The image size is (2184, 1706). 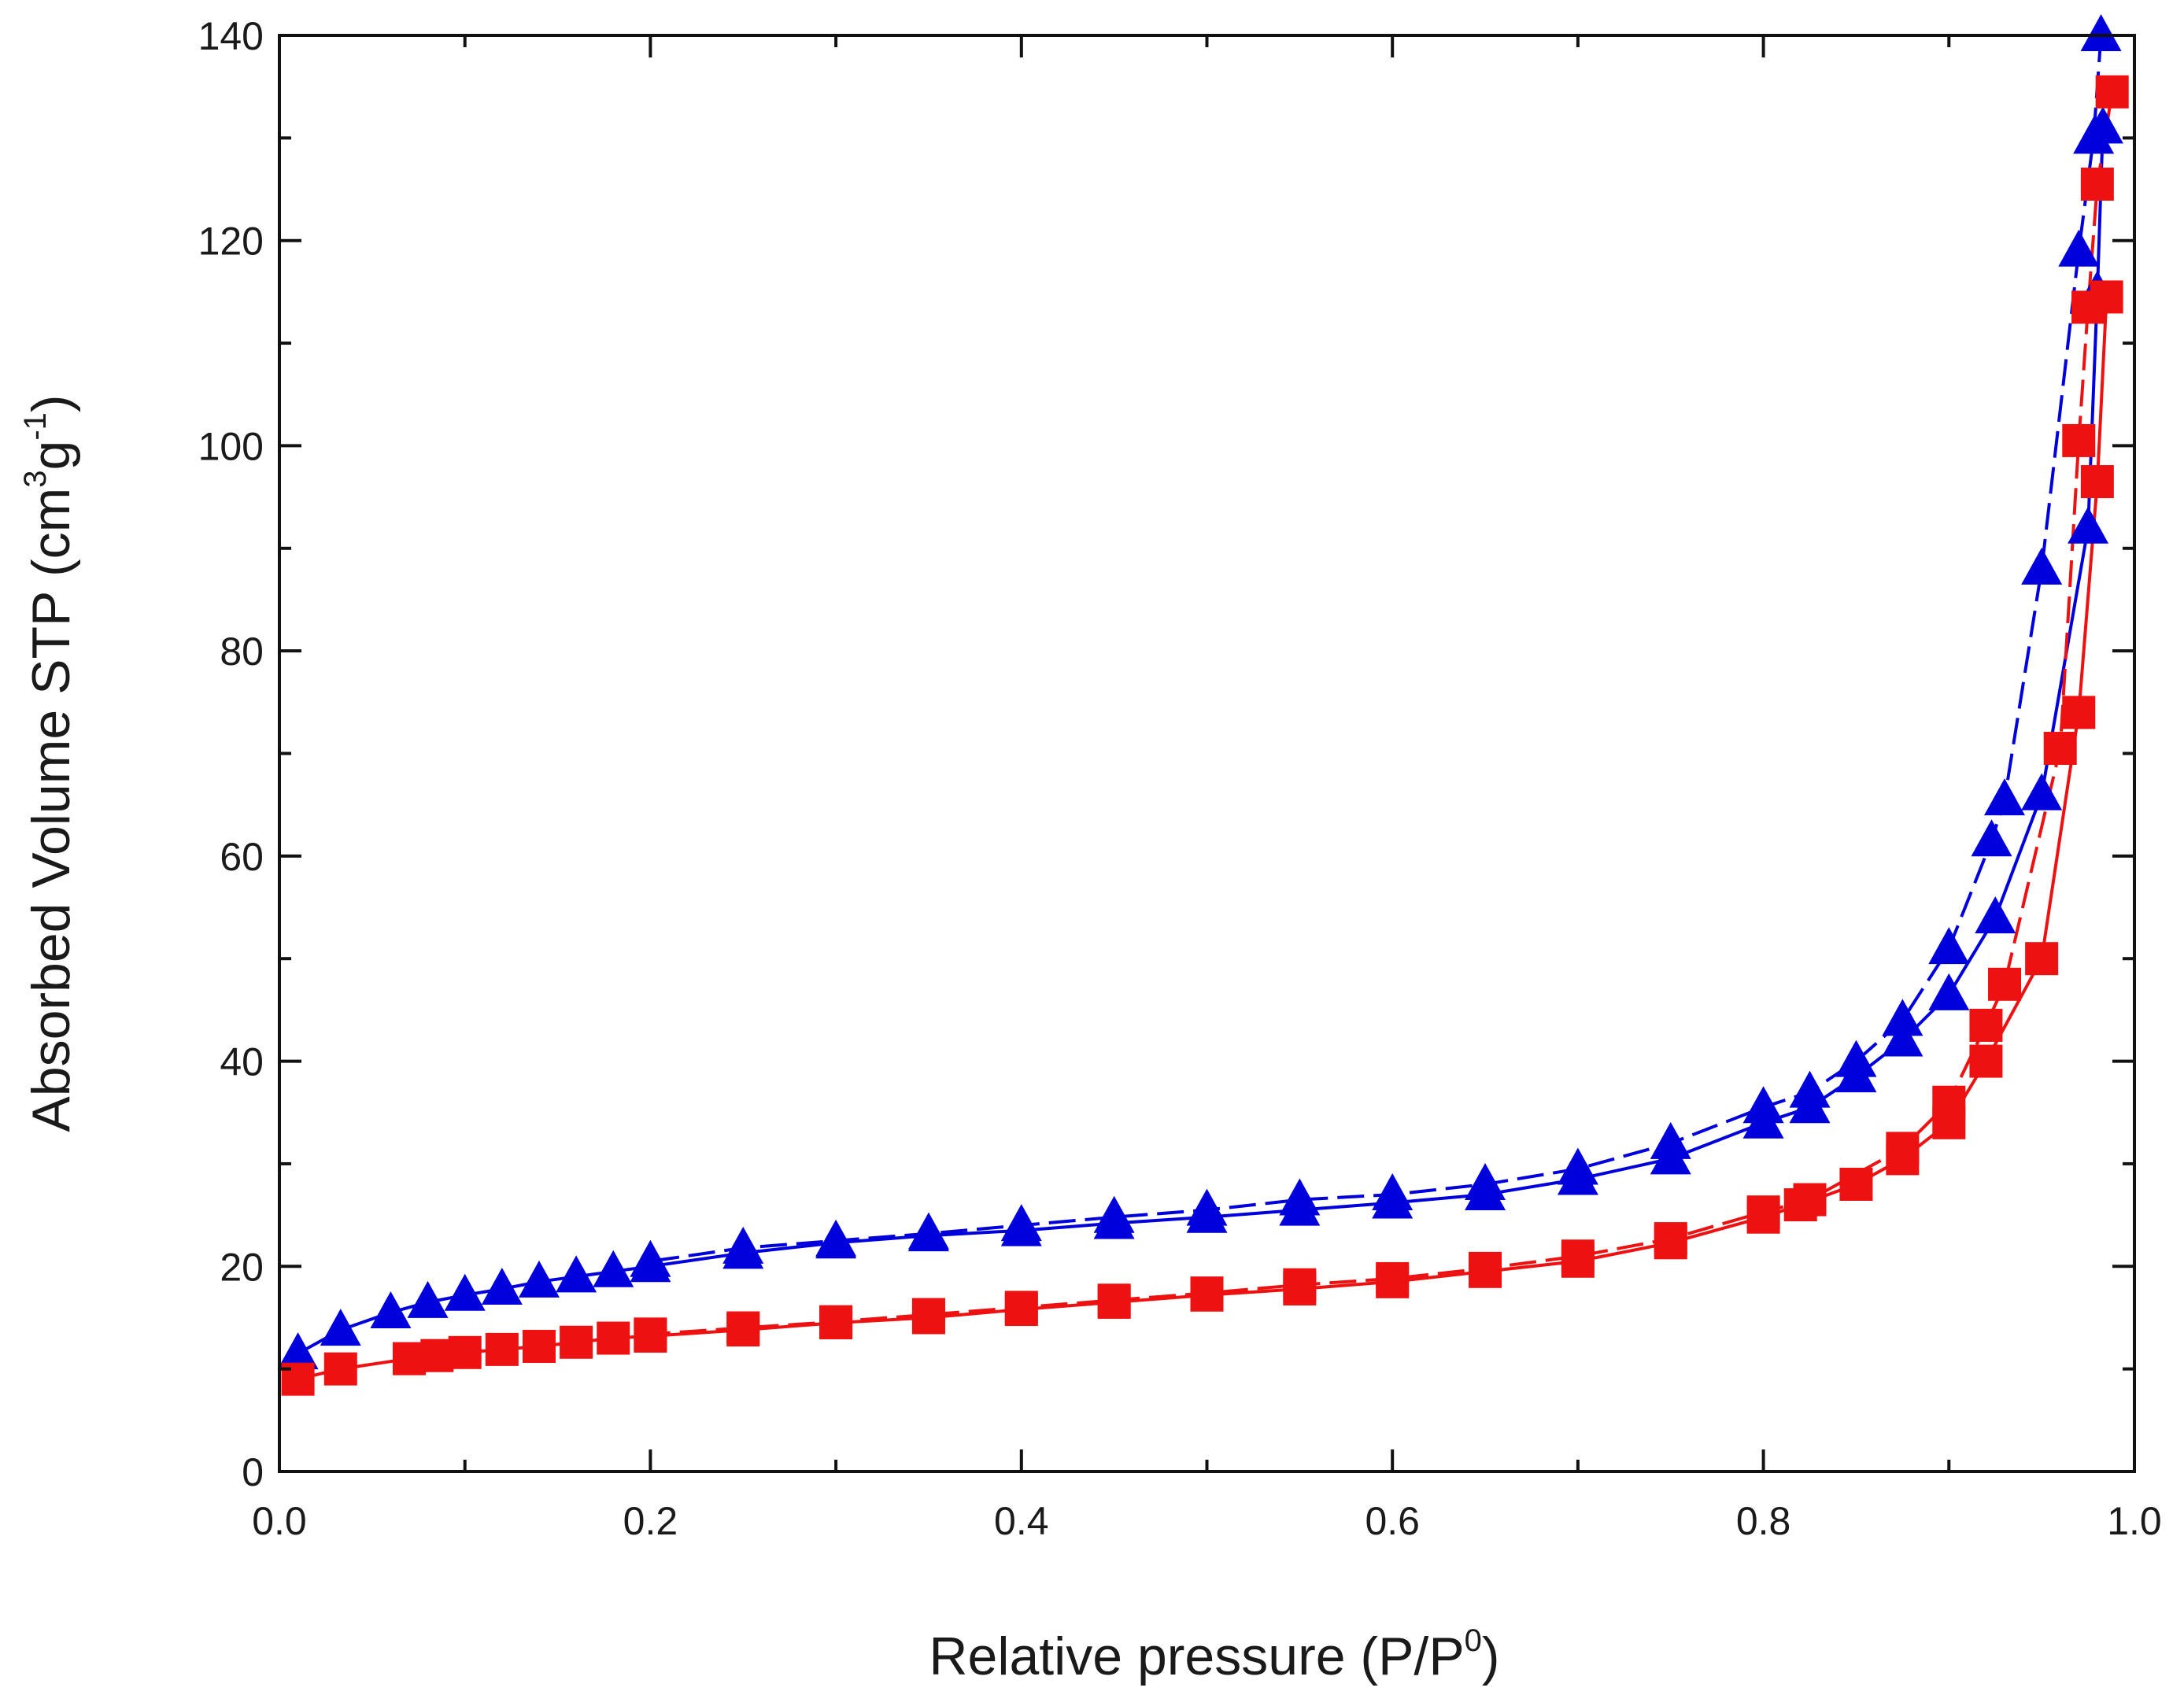 What do you see at coordinates (279, 1521) in the screenshot?
I see `x-tick-label: 0.0` at bounding box center [279, 1521].